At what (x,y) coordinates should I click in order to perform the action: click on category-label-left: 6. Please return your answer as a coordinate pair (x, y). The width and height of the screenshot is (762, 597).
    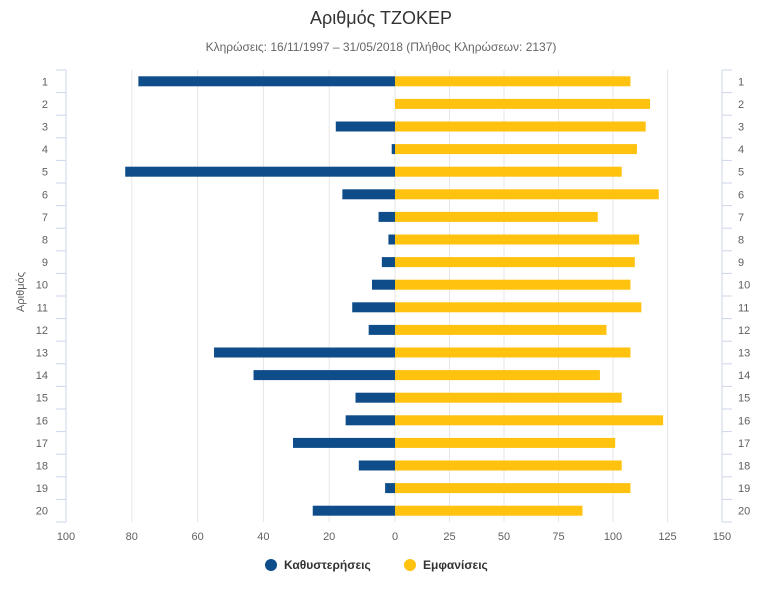
    Looking at the image, I should click on (45, 195).